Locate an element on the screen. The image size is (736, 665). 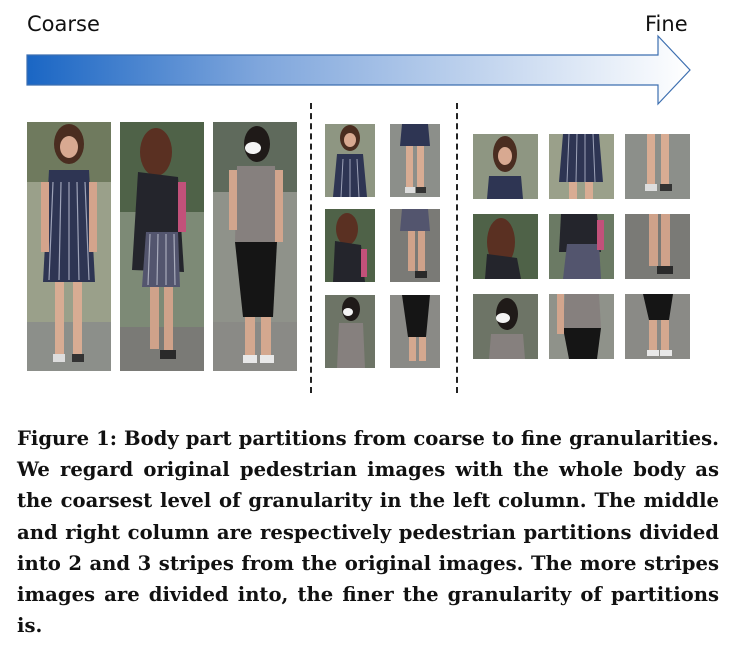
coarse-label: Coarse is located at coordinates (63, 24).